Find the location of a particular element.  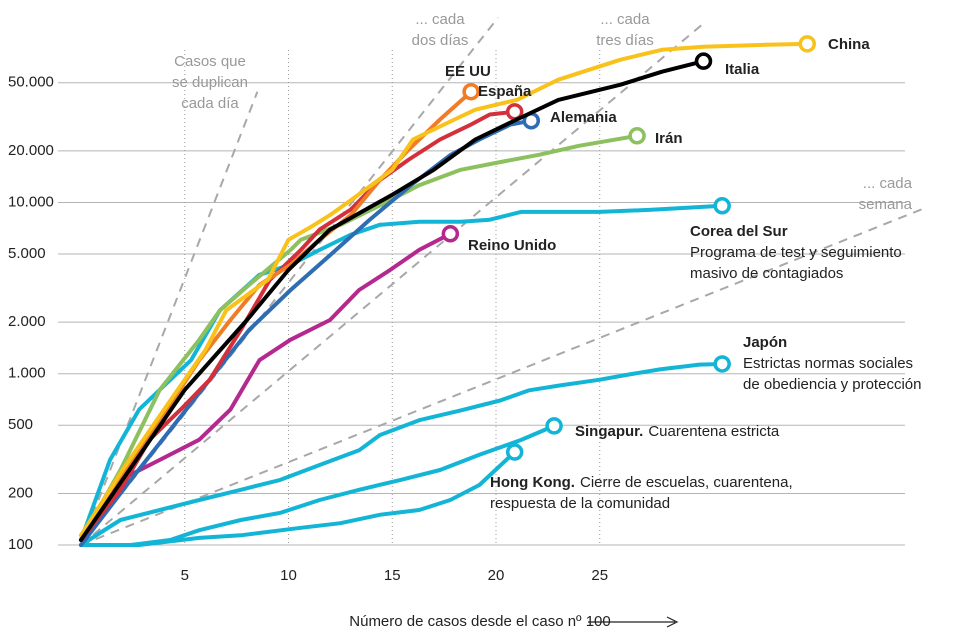

reference-label: Casos que is located at coordinates (210, 61).